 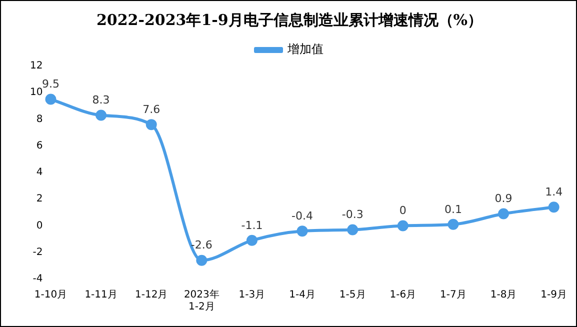 I want to click on y-tick-label: 8, so click(x=39, y=119).